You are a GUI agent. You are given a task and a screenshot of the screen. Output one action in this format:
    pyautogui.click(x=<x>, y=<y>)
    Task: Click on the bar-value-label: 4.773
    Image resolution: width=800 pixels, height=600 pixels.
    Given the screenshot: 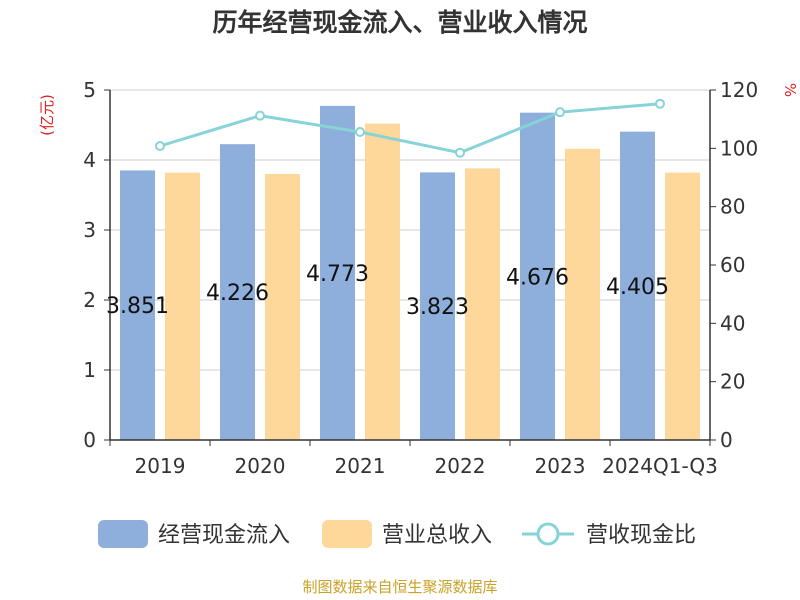 What is the action you would take?
    pyautogui.click(x=337, y=274)
    